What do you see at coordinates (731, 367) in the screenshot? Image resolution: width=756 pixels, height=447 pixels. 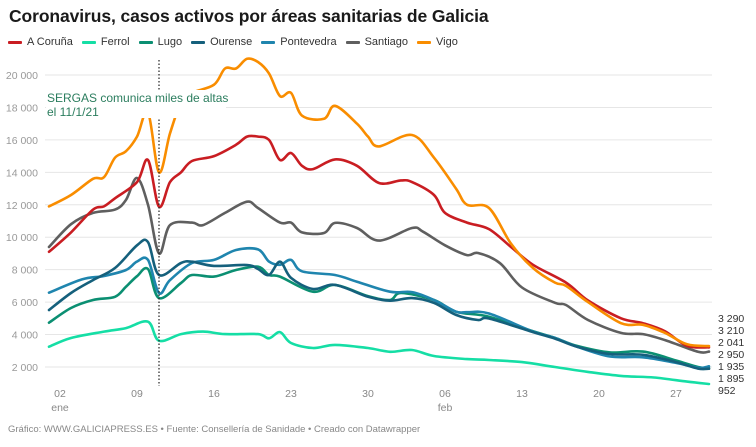 I see `end-value-label: 1 935` at bounding box center [731, 367].